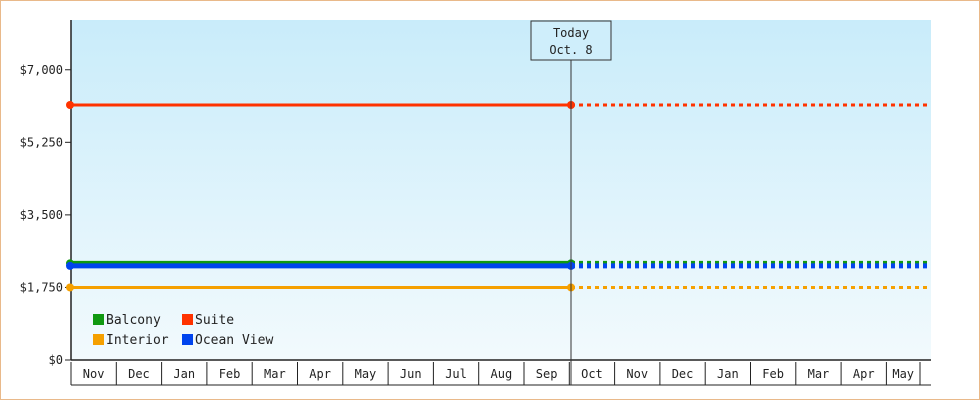  Describe the element at coordinates (592, 374) in the screenshot. I see `month-label: Oct` at that location.